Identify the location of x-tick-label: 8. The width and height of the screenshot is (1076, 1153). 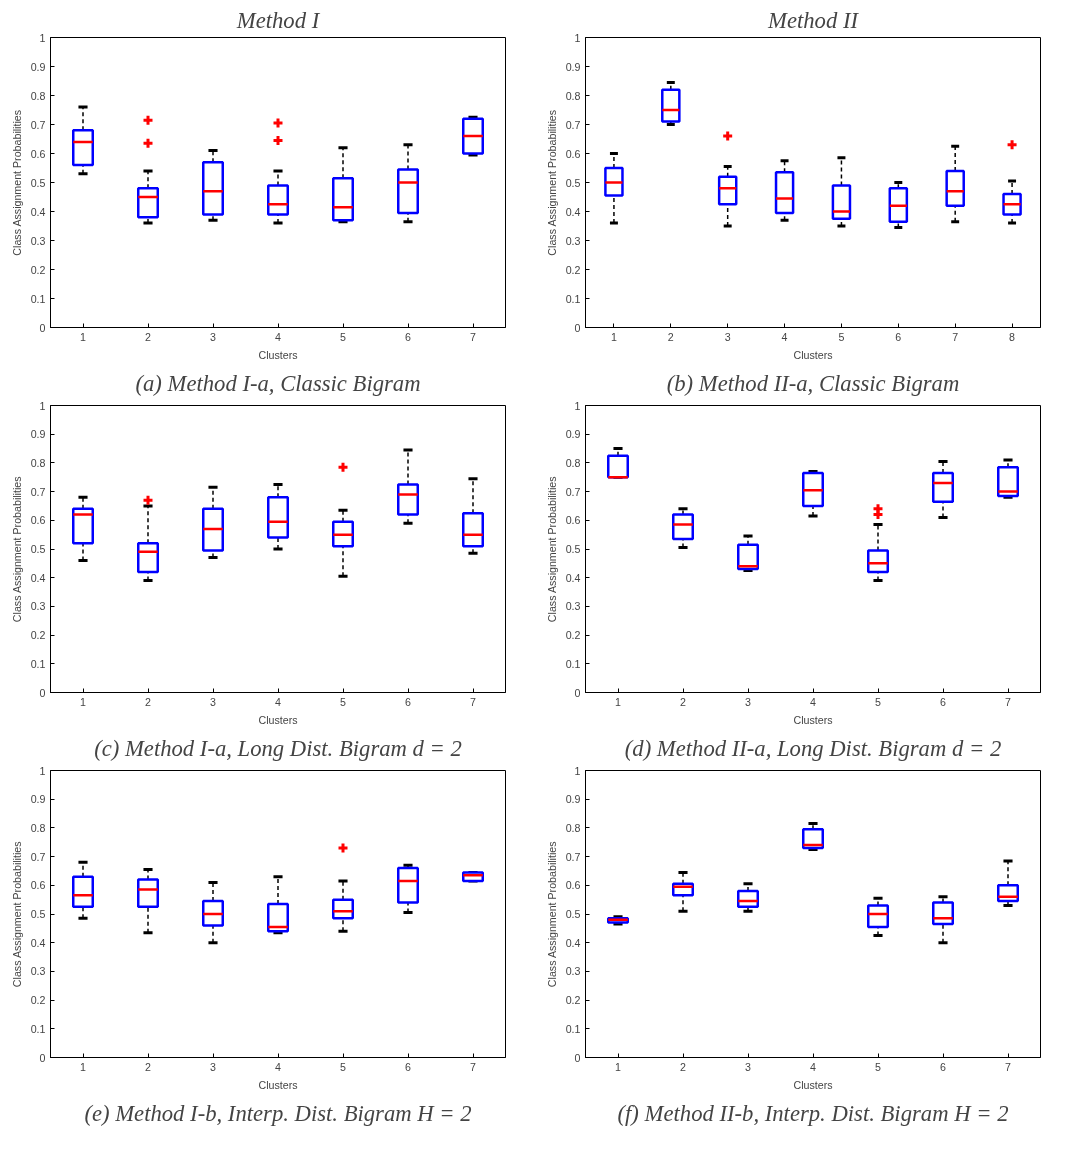
(1012, 336).